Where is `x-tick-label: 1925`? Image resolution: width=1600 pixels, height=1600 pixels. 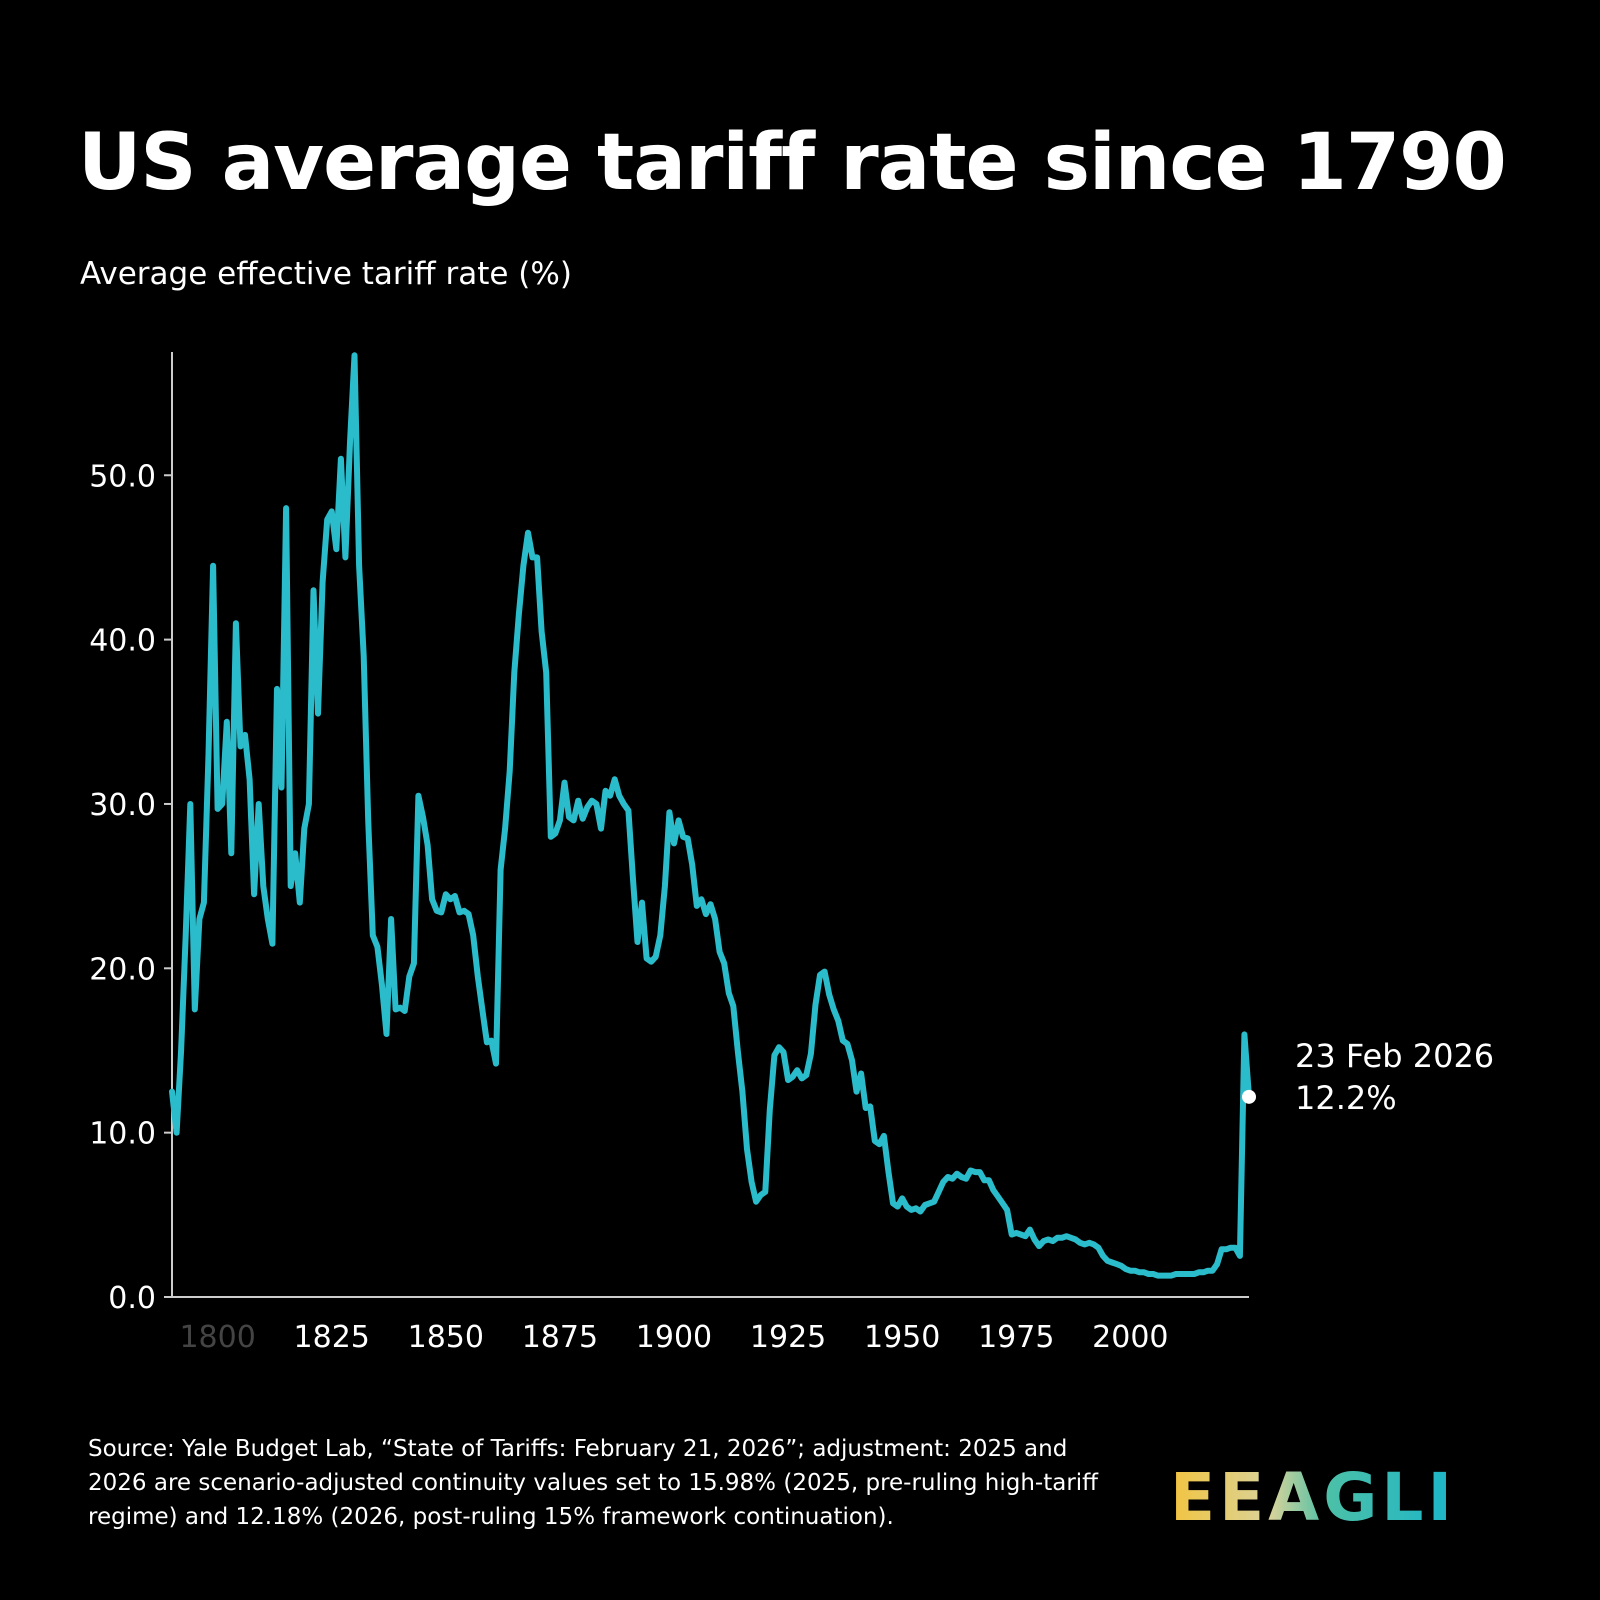 x-tick-label: 1925 is located at coordinates (788, 1337).